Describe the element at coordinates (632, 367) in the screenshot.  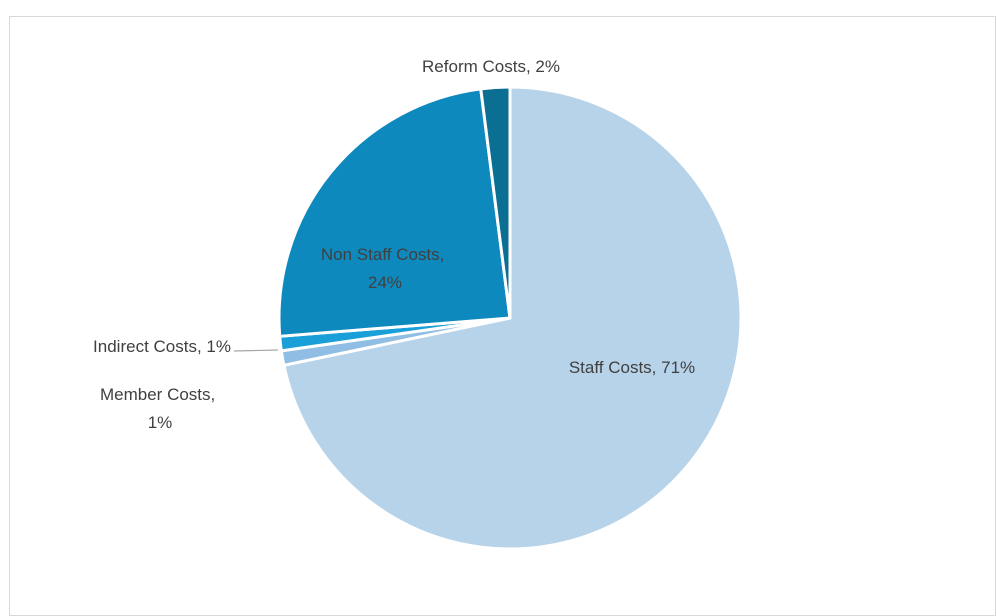
I see `label-staff-costs: Staff Costs, 71%` at that location.